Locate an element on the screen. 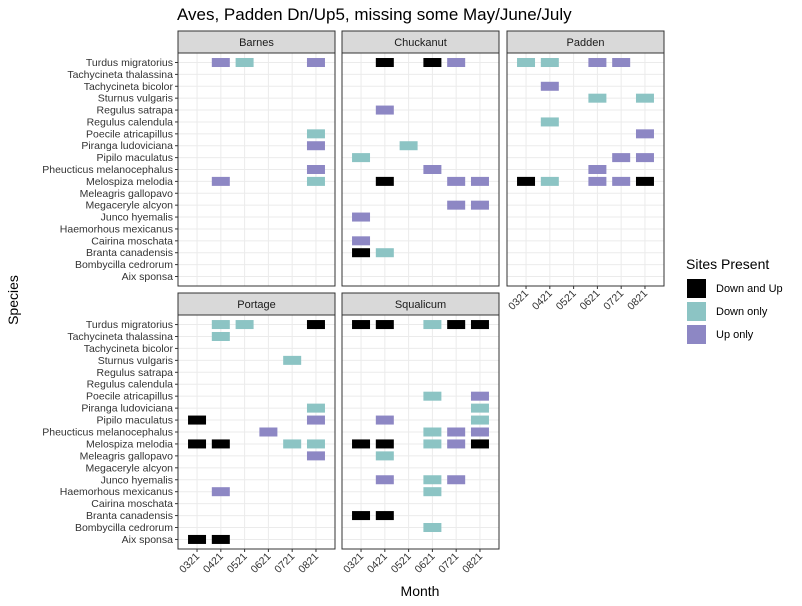 This screenshot has height=606, width=802. y-tick-label: Branta canadensis is located at coordinates (129, 516).